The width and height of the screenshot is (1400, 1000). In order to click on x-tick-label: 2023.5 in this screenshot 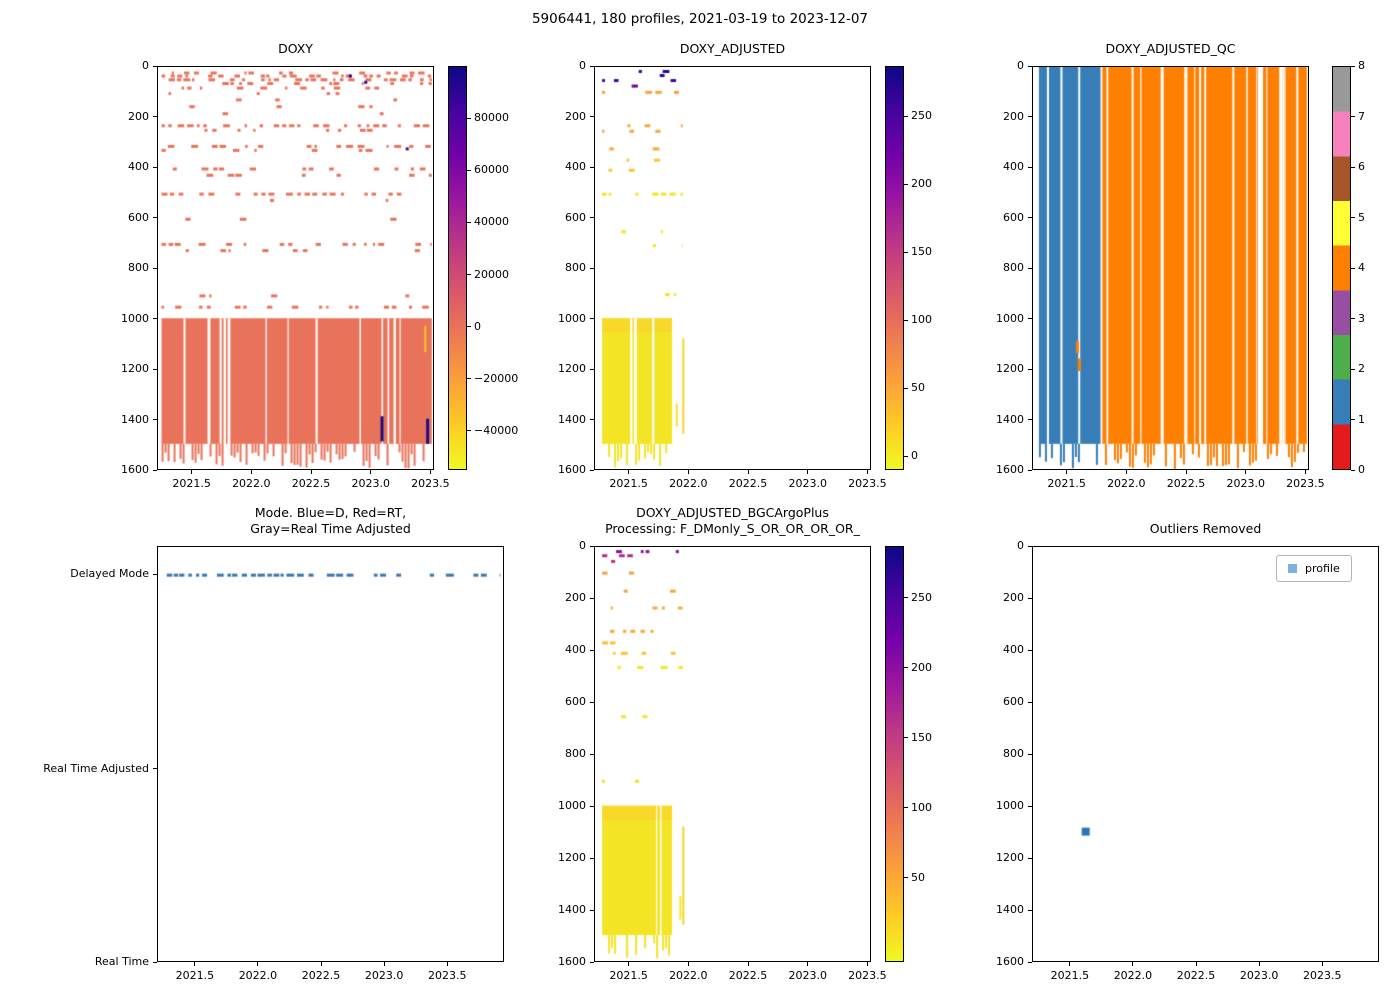, I will do `click(867, 483)`.